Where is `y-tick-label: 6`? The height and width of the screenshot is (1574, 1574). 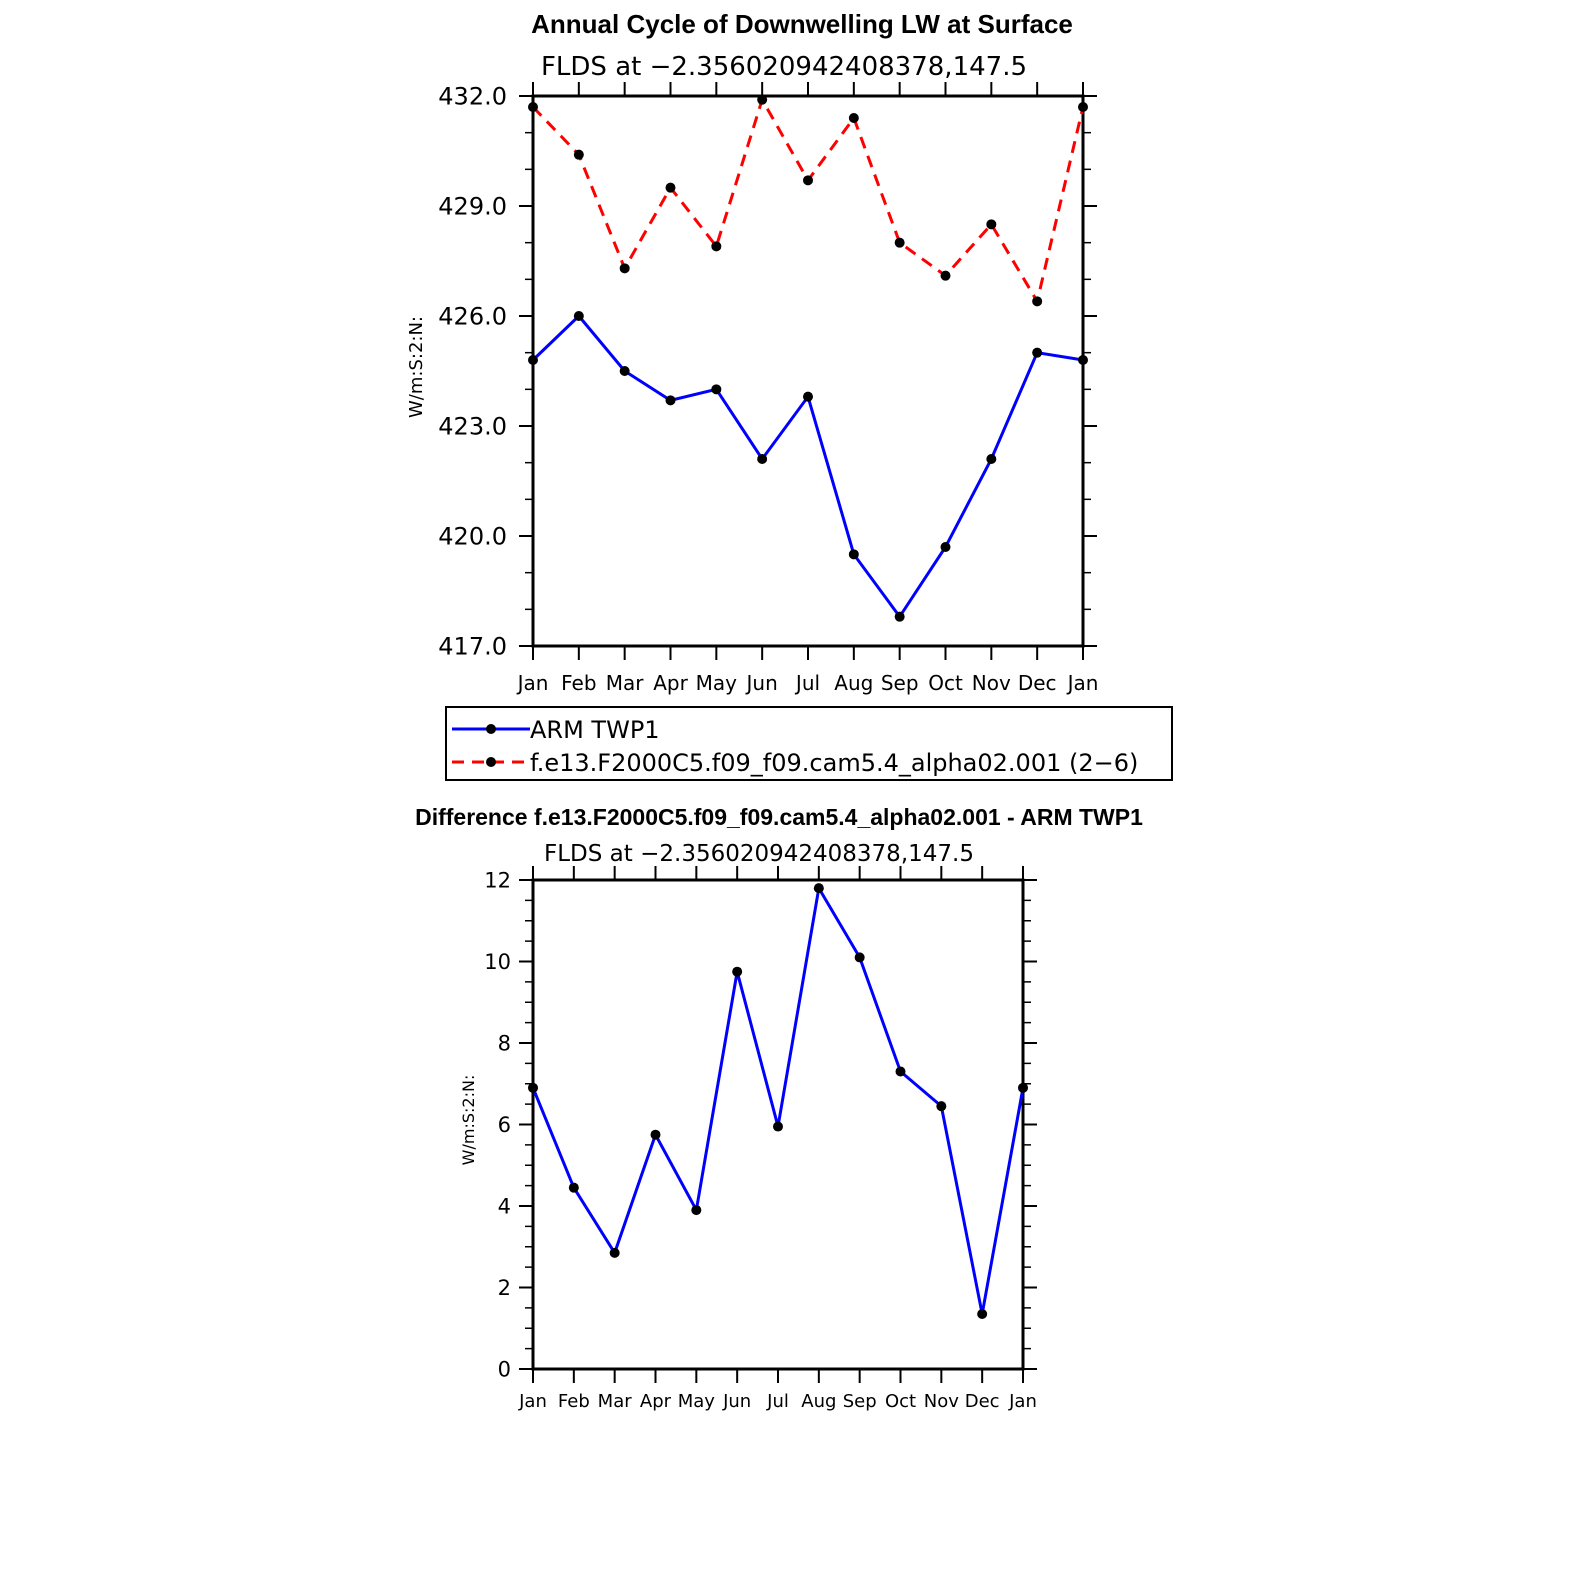 y-tick-label: 6 is located at coordinates (504, 1125).